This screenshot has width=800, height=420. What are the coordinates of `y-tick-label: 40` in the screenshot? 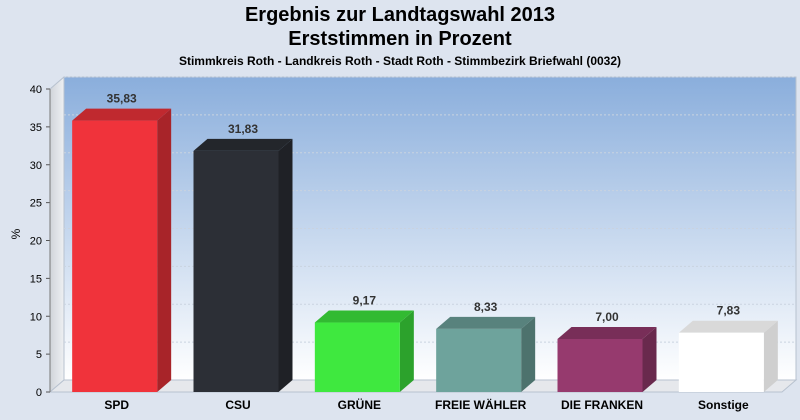 It's located at (36, 90).